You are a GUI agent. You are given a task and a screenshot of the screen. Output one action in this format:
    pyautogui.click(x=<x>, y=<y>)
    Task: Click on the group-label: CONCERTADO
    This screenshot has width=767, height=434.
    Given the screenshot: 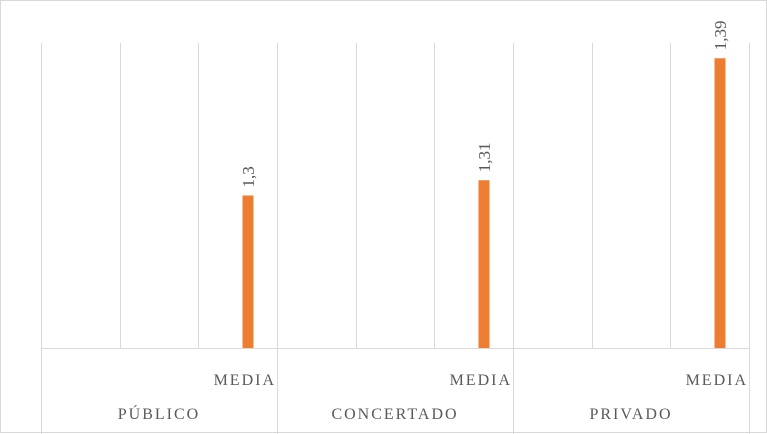 What is the action you would take?
    pyautogui.click(x=394, y=414)
    